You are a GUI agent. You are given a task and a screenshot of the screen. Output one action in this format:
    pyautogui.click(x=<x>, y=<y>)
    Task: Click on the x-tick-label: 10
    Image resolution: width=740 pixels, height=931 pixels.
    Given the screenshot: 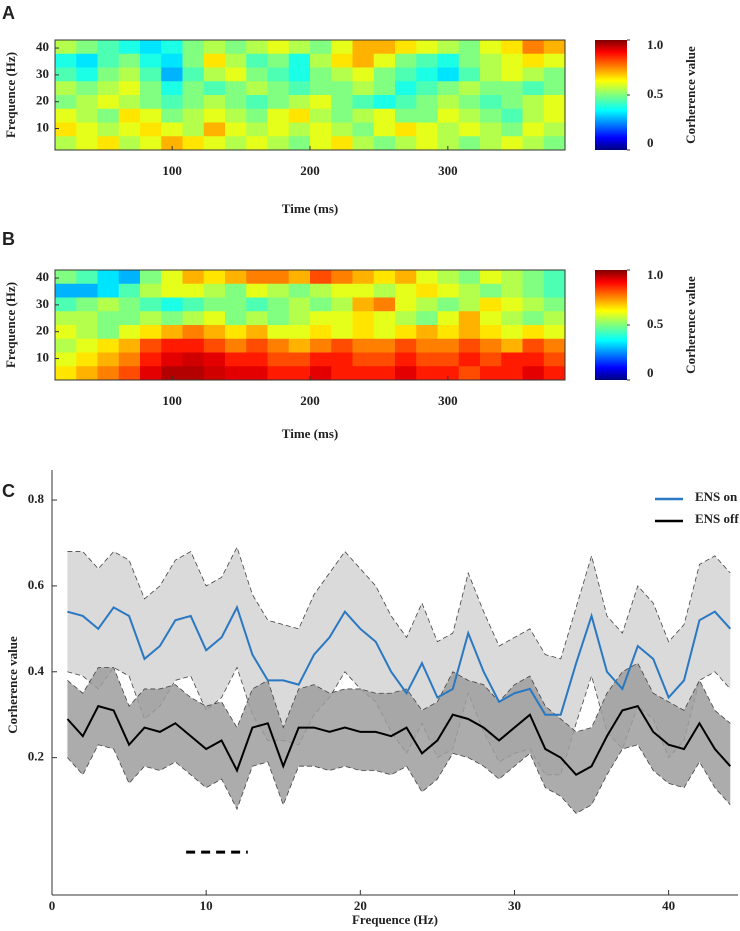 What is the action you would take?
    pyautogui.click(x=206, y=905)
    